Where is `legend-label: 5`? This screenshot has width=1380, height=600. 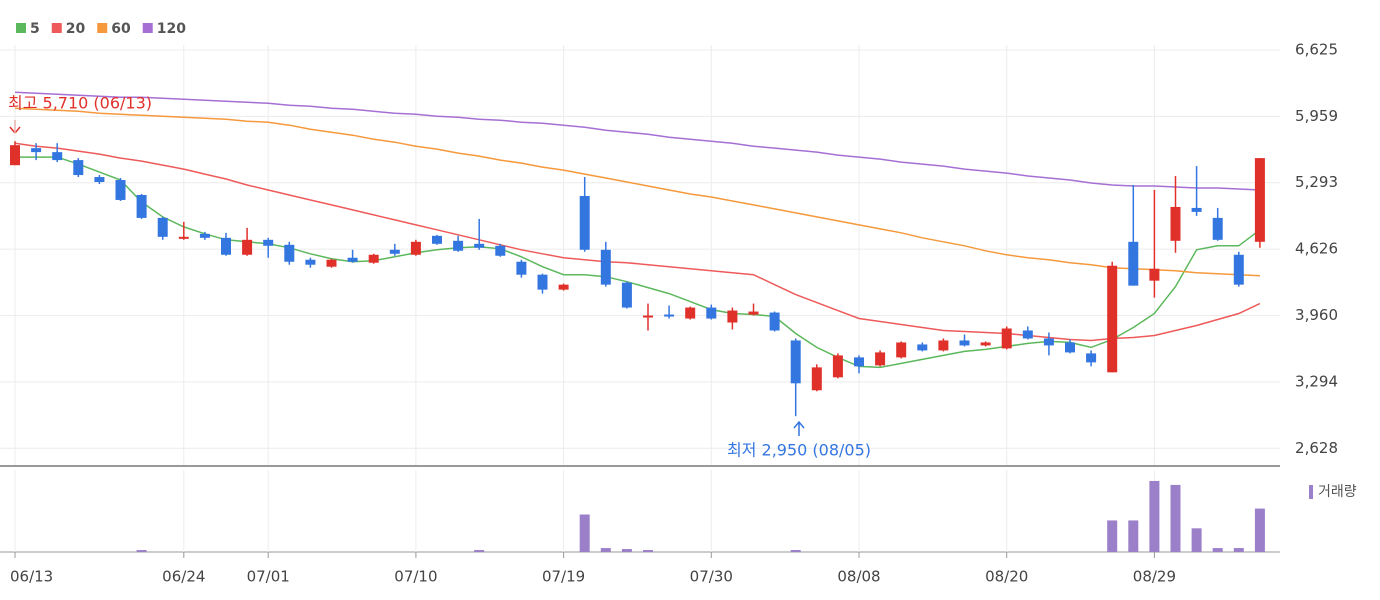 legend-label: 5 is located at coordinates (35, 29).